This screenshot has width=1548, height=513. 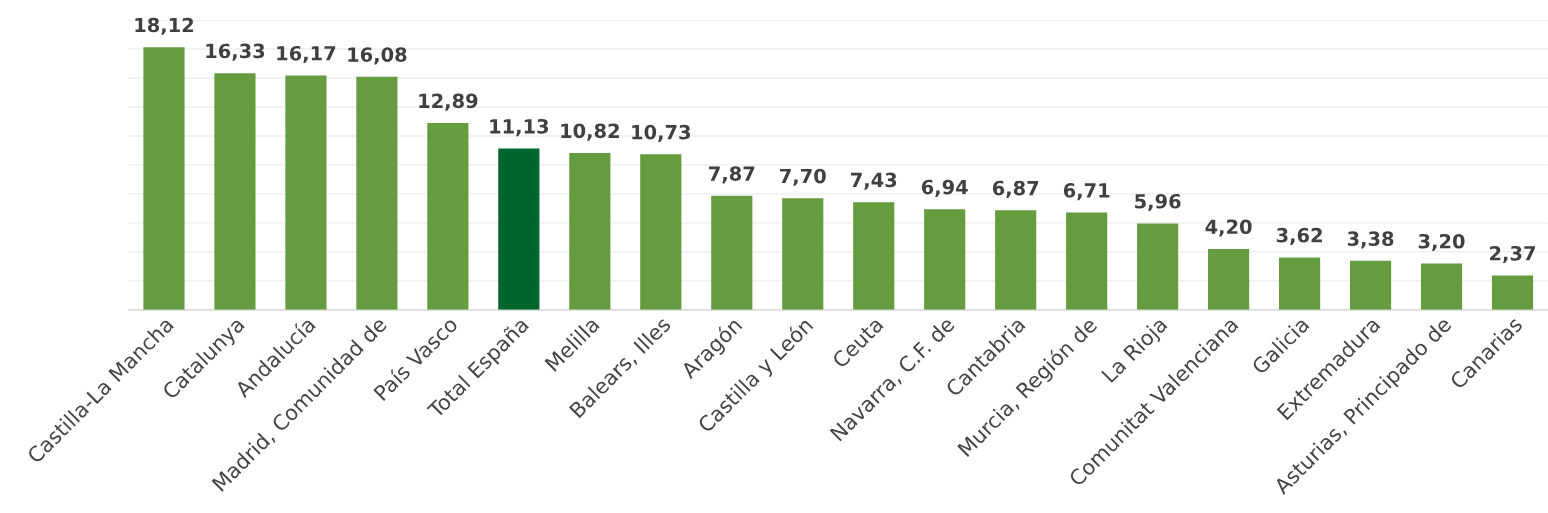 I want to click on data-label: 4,20, so click(x=1228, y=228).